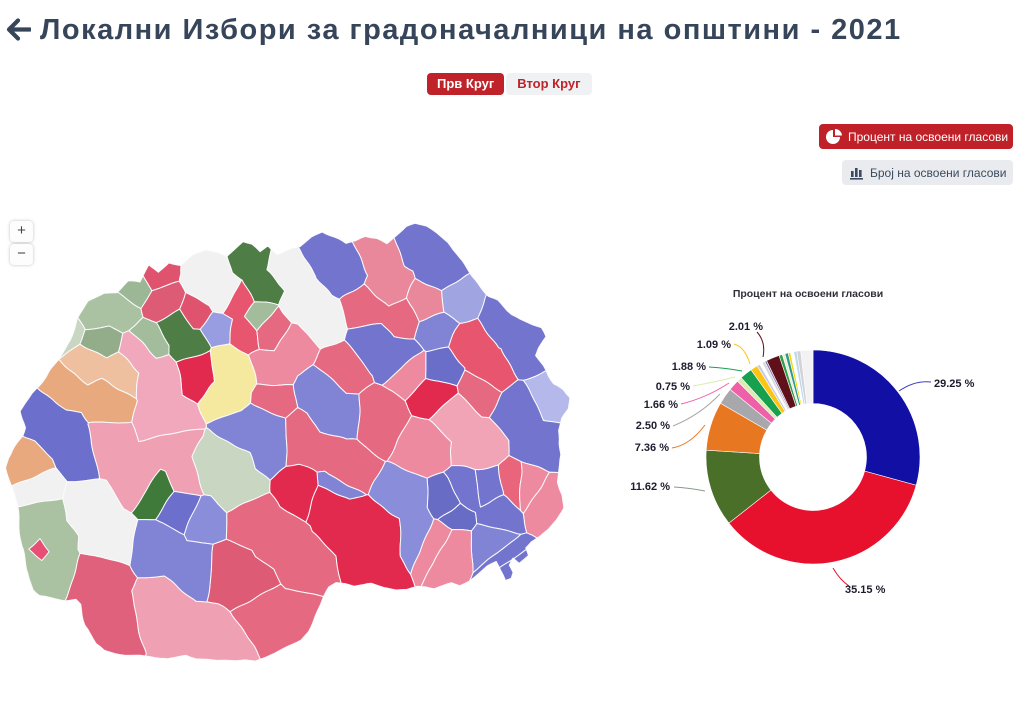 This screenshot has width=1024, height=716. I want to click on svg-text: 1.88 %, so click(689, 367).